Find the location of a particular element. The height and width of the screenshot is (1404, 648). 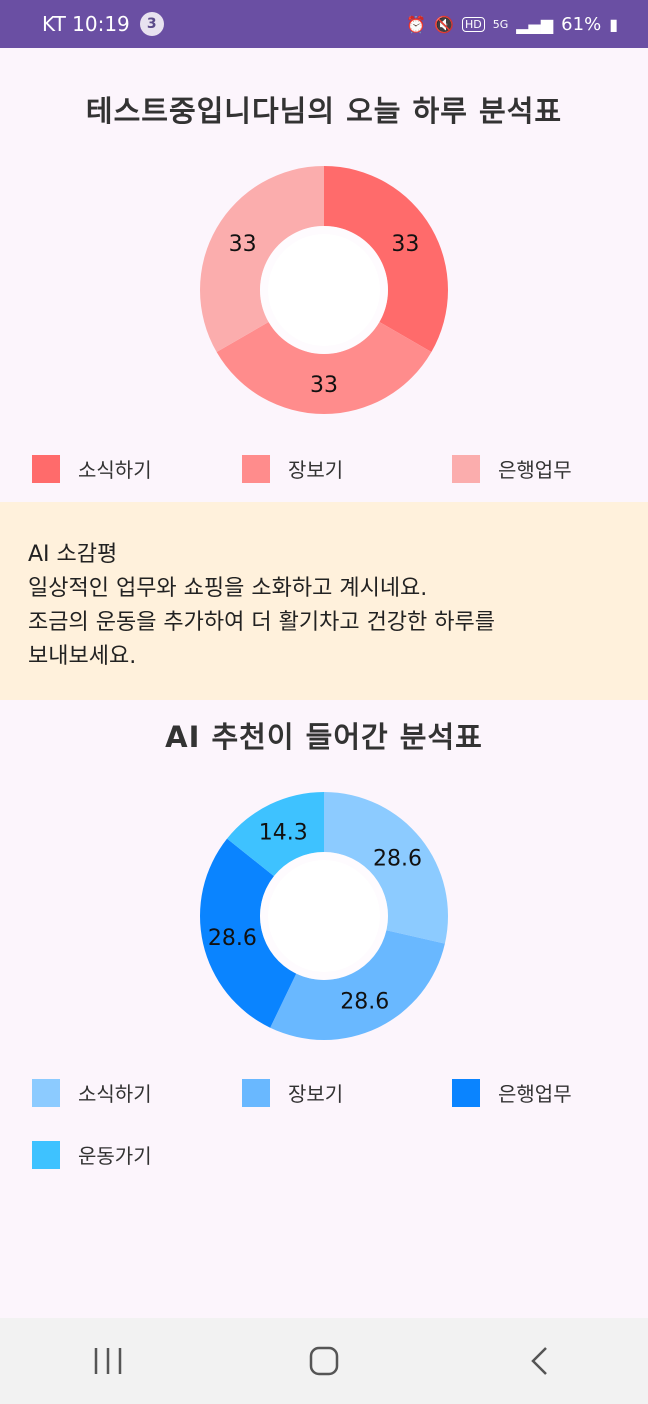

carrier-time: KT 10:19 is located at coordinates (86, 24).